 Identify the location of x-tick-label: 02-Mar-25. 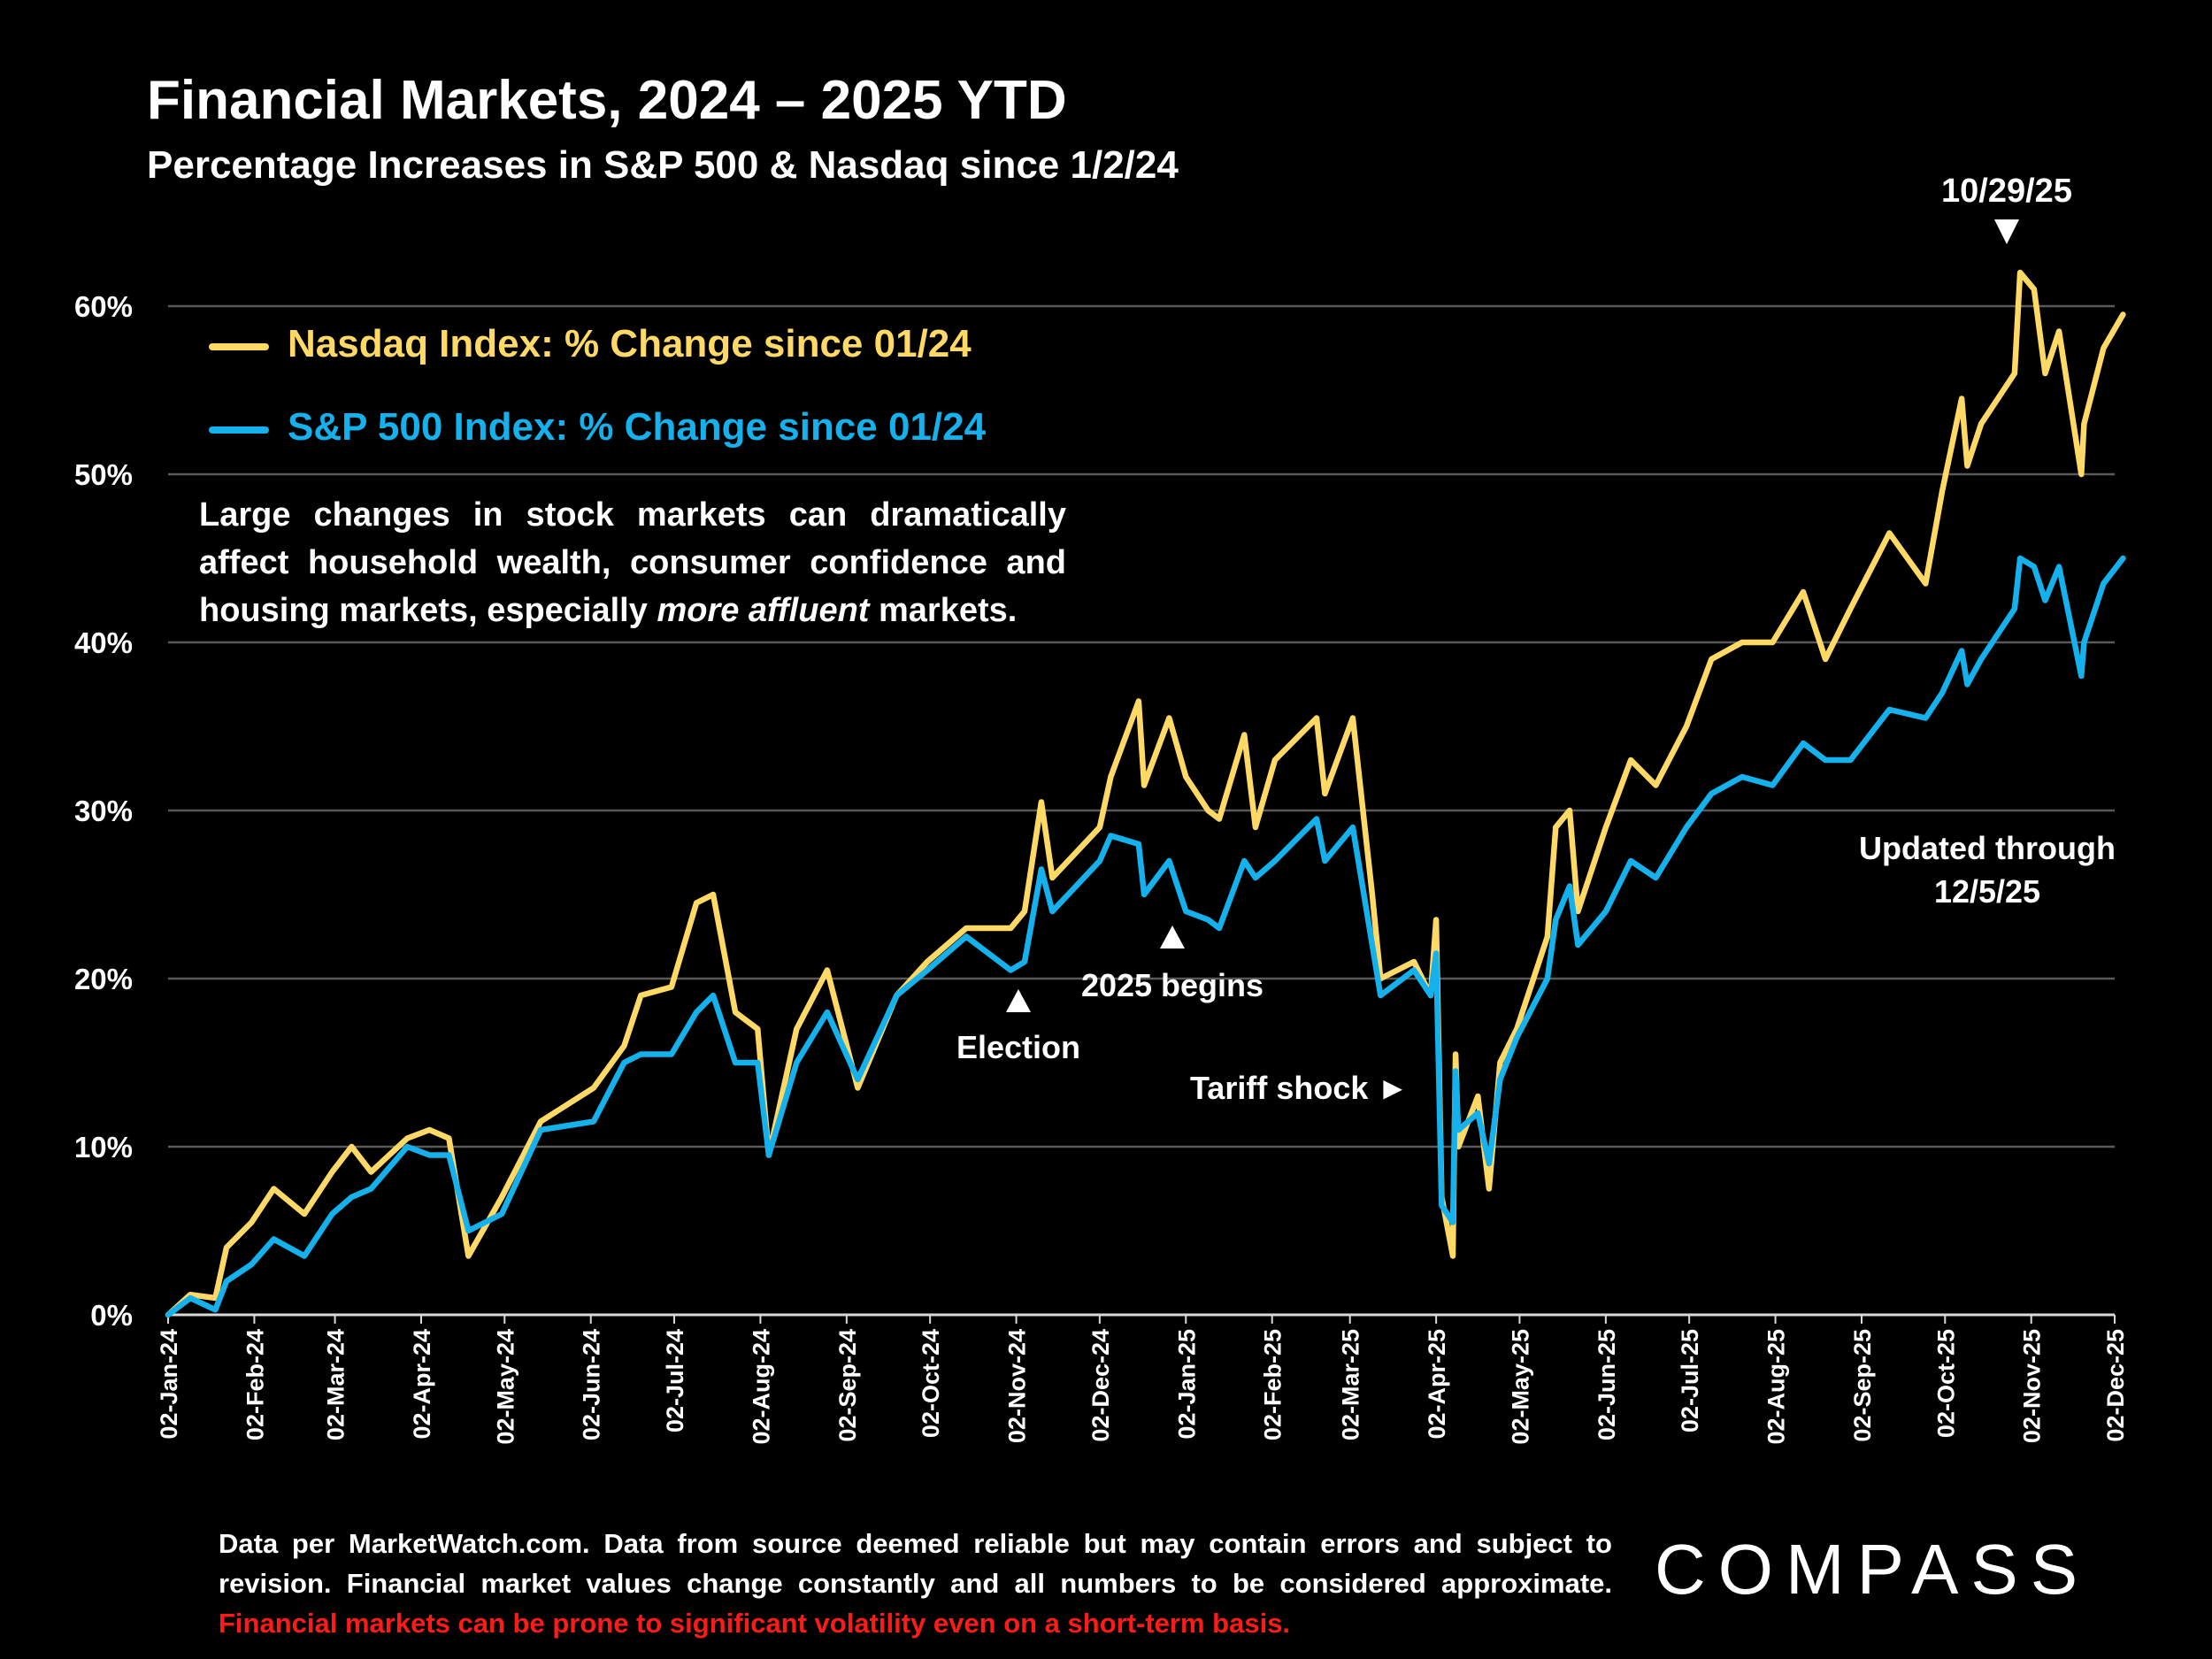
(1351, 1385).